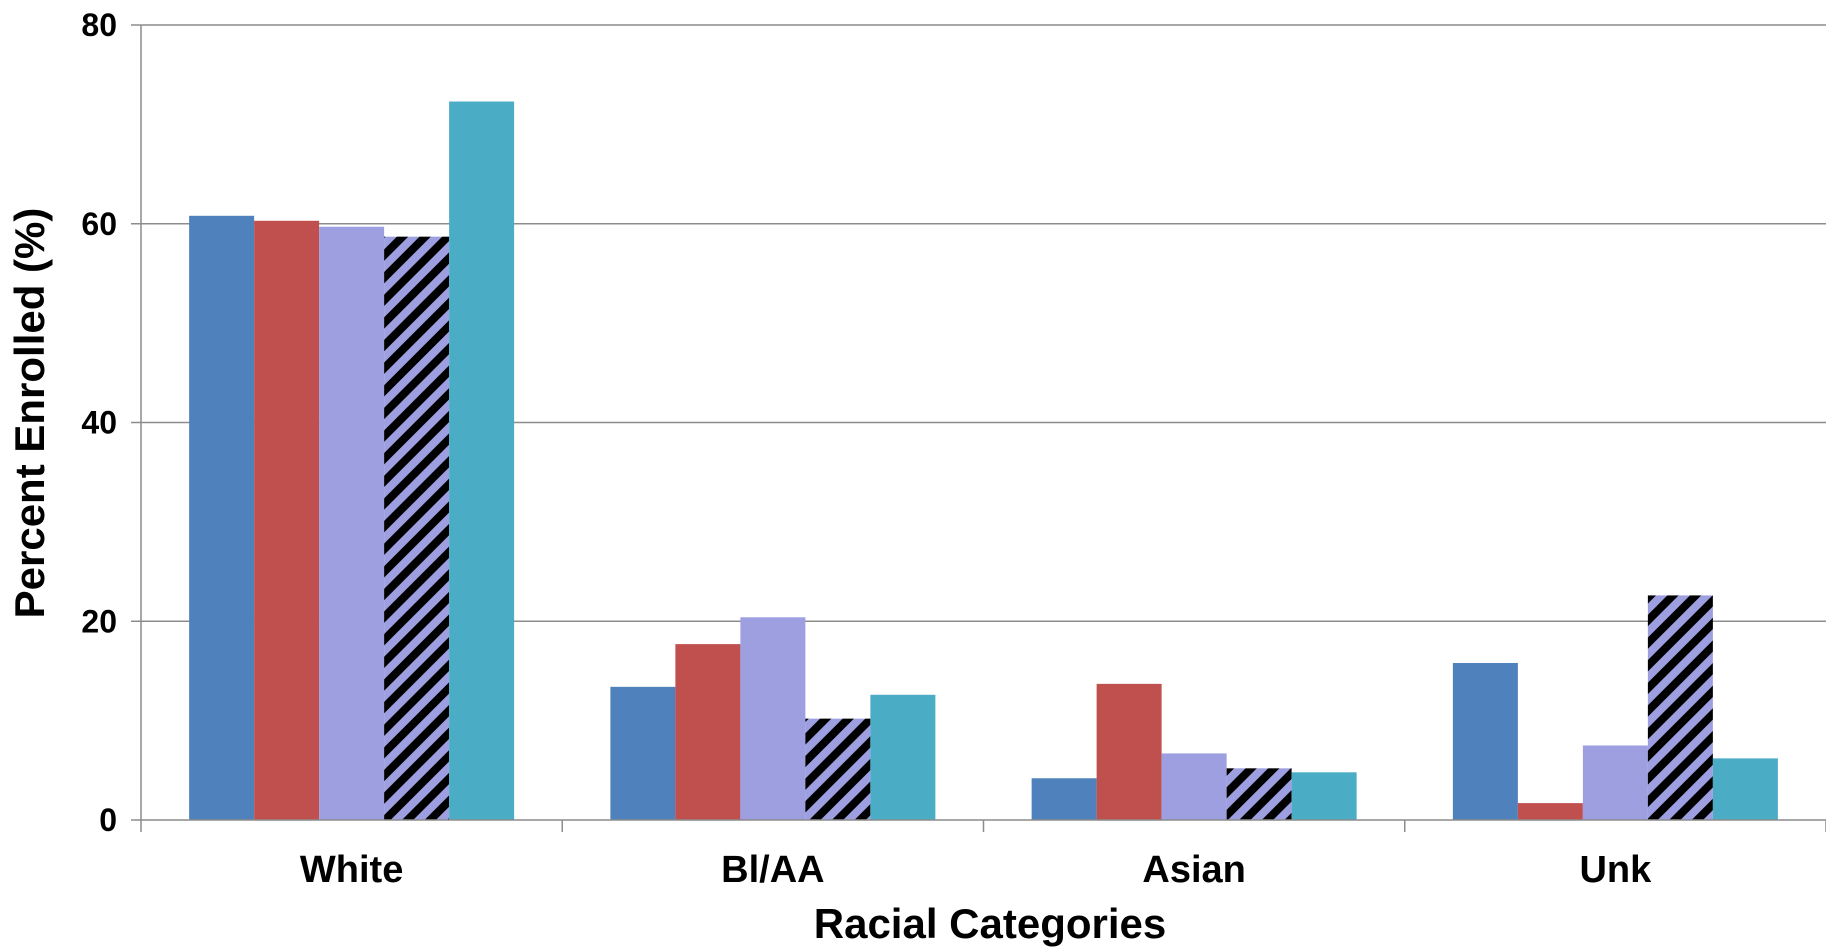 The height and width of the screenshot is (947, 1826). I want to click on x-tick-label: Asian, so click(1193, 870).